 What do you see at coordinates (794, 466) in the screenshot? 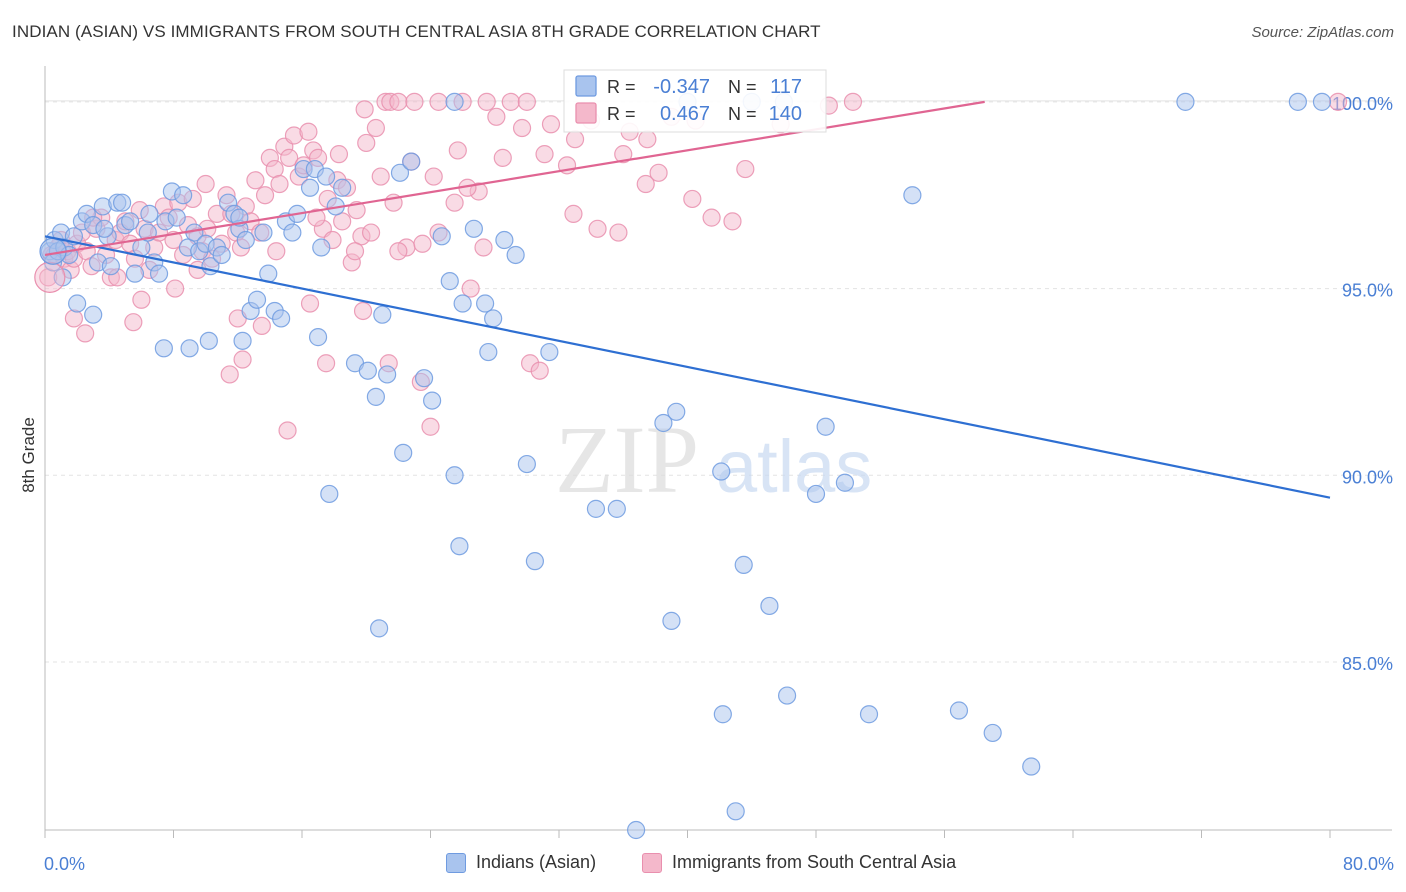
I see `watermark-atlas: atlas` at bounding box center [794, 466].